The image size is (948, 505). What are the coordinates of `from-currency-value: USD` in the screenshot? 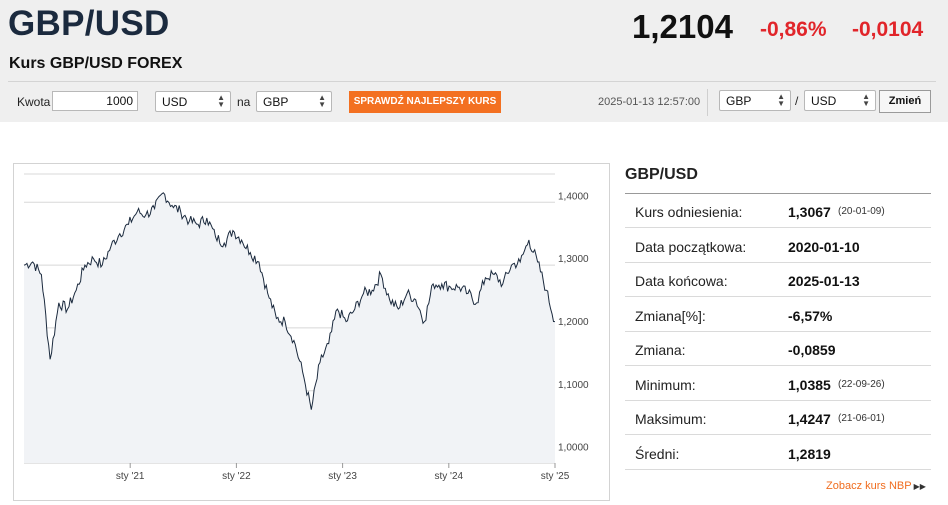 It's located at (175, 102).